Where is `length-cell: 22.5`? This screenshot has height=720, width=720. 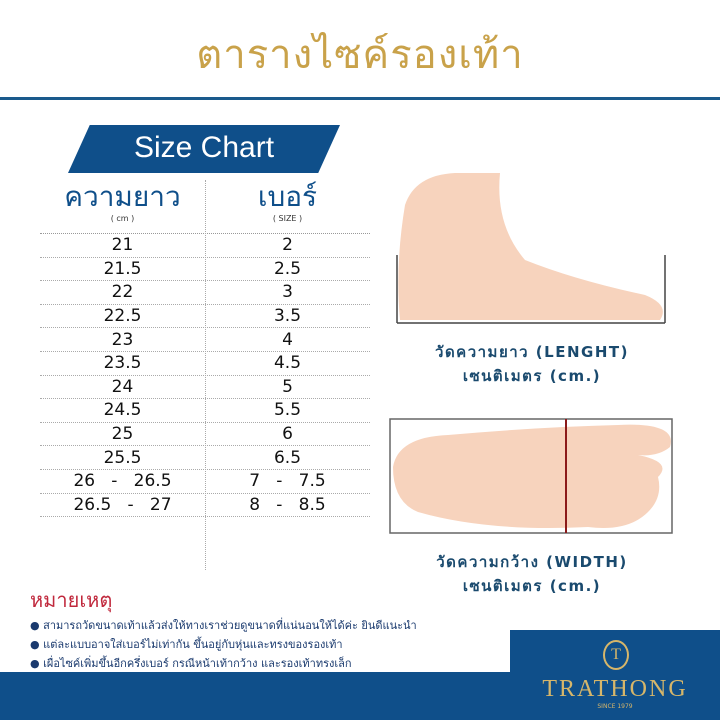 length-cell: 22.5 is located at coordinates (122, 316).